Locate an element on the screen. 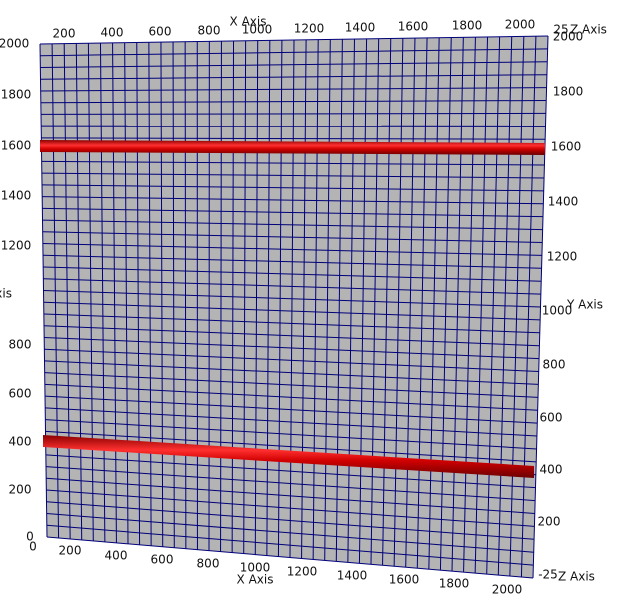 The width and height of the screenshot is (639, 605). tube-lower is located at coordinates (288, 456).